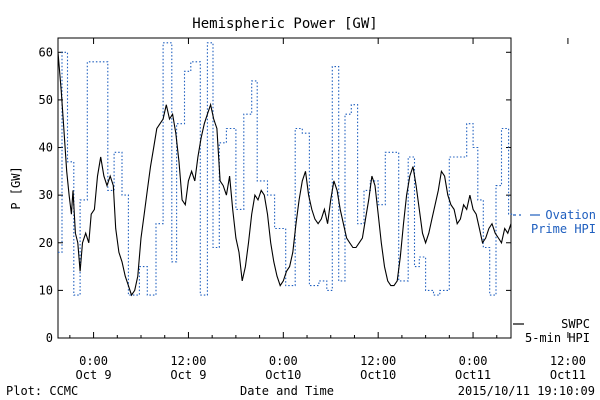 The width and height of the screenshot is (600, 400). What do you see at coordinates (42, 391) in the screenshot?
I see `footer-plot-credit: Plot: CCMC` at bounding box center [42, 391].